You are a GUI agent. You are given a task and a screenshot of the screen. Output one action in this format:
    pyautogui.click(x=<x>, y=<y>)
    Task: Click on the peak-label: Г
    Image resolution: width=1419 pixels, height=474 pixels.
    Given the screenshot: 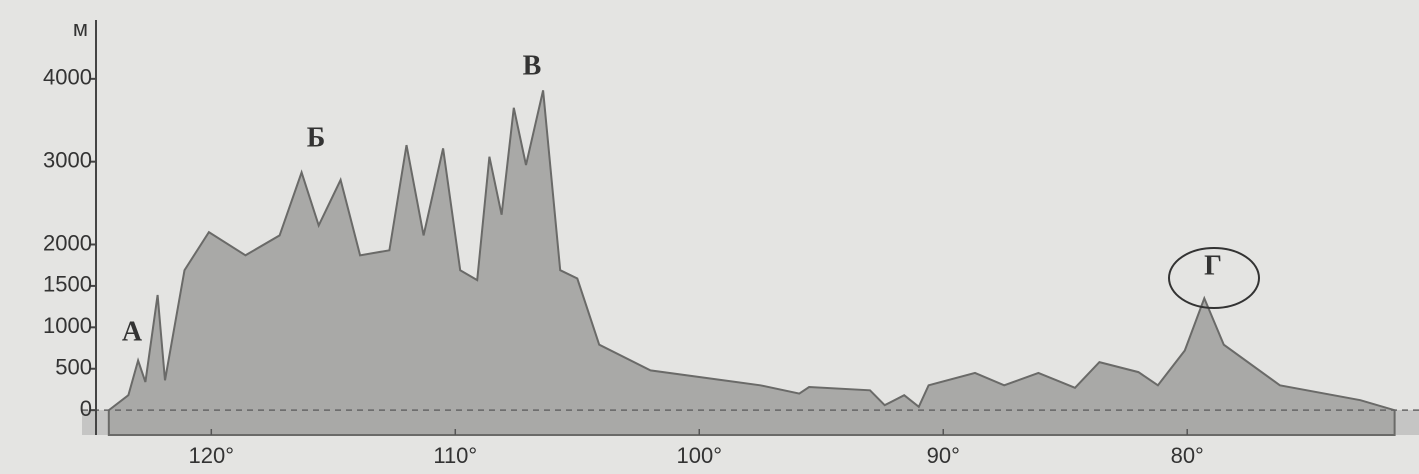 What is the action you would take?
    pyautogui.click(x=1213, y=265)
    